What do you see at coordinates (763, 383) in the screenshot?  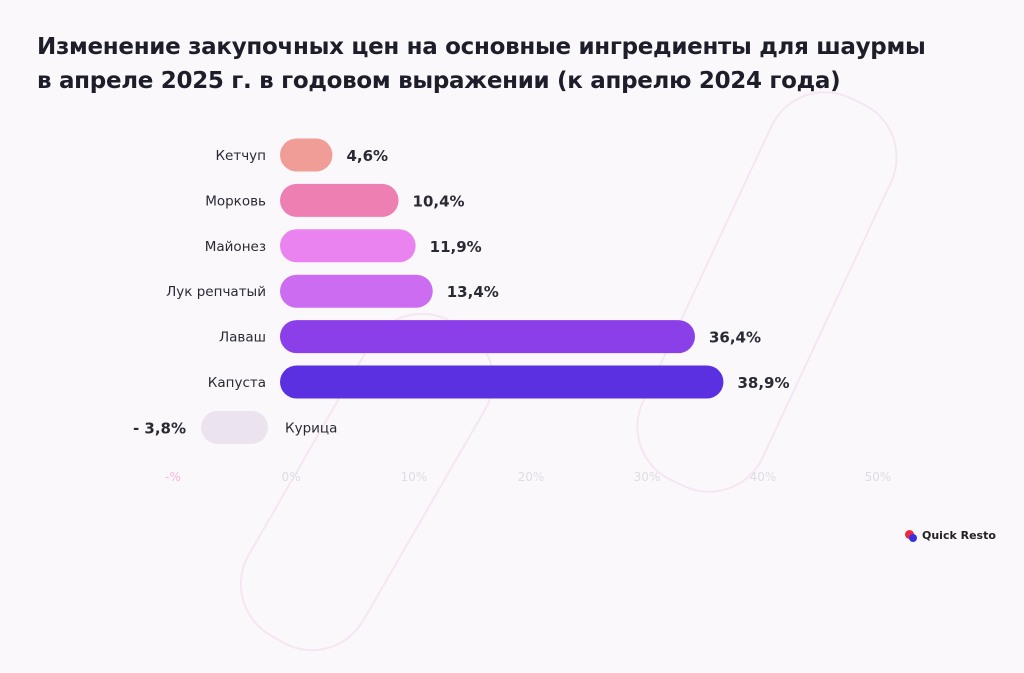 I see `data-label: 38,9%` at bounding box center [763, 383].